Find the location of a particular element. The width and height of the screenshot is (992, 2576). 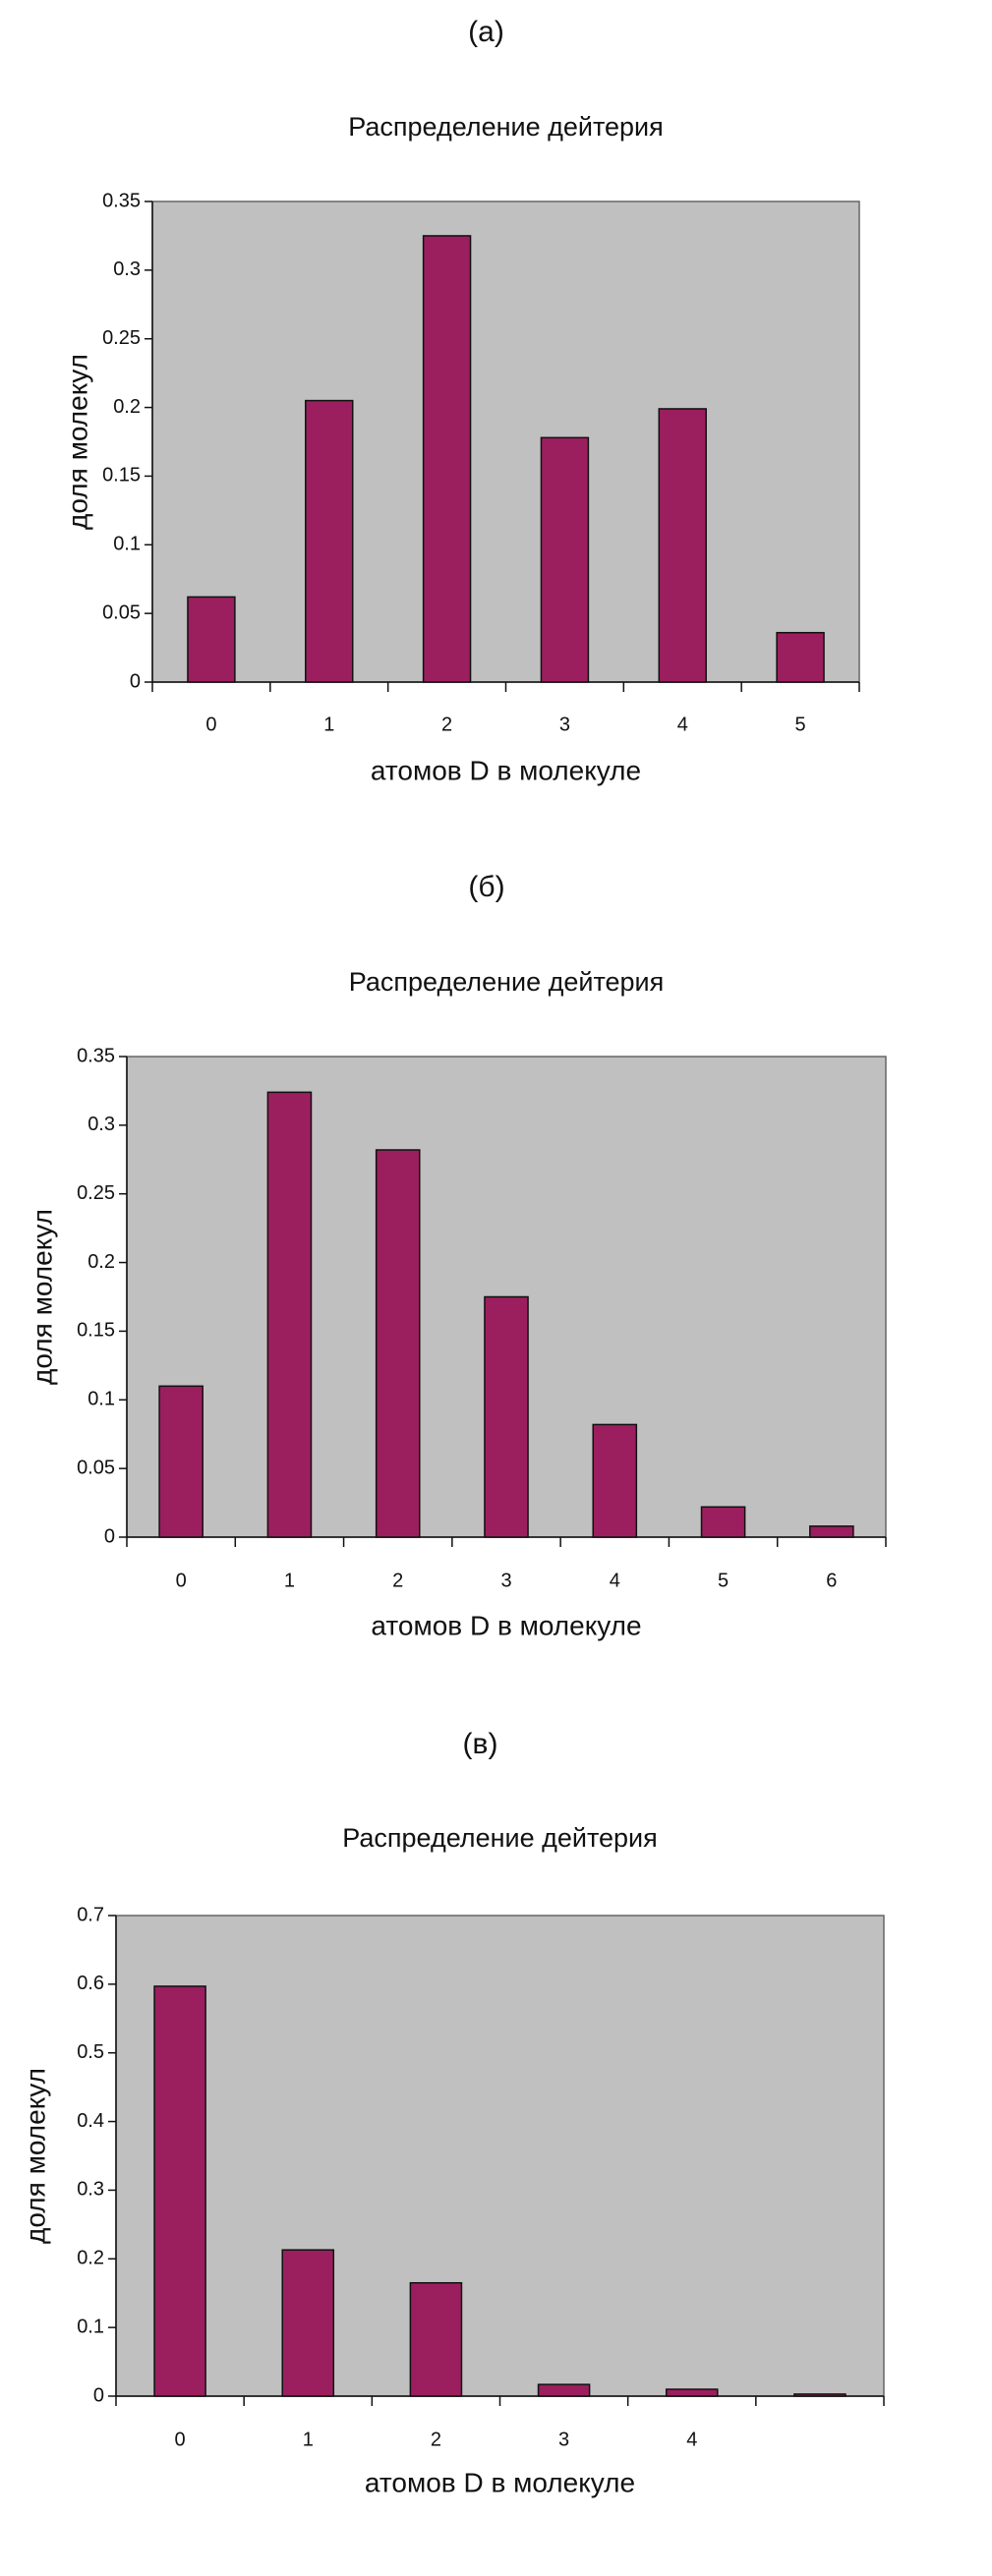

panel-label: (в) is located at coordinates (480, 1744).